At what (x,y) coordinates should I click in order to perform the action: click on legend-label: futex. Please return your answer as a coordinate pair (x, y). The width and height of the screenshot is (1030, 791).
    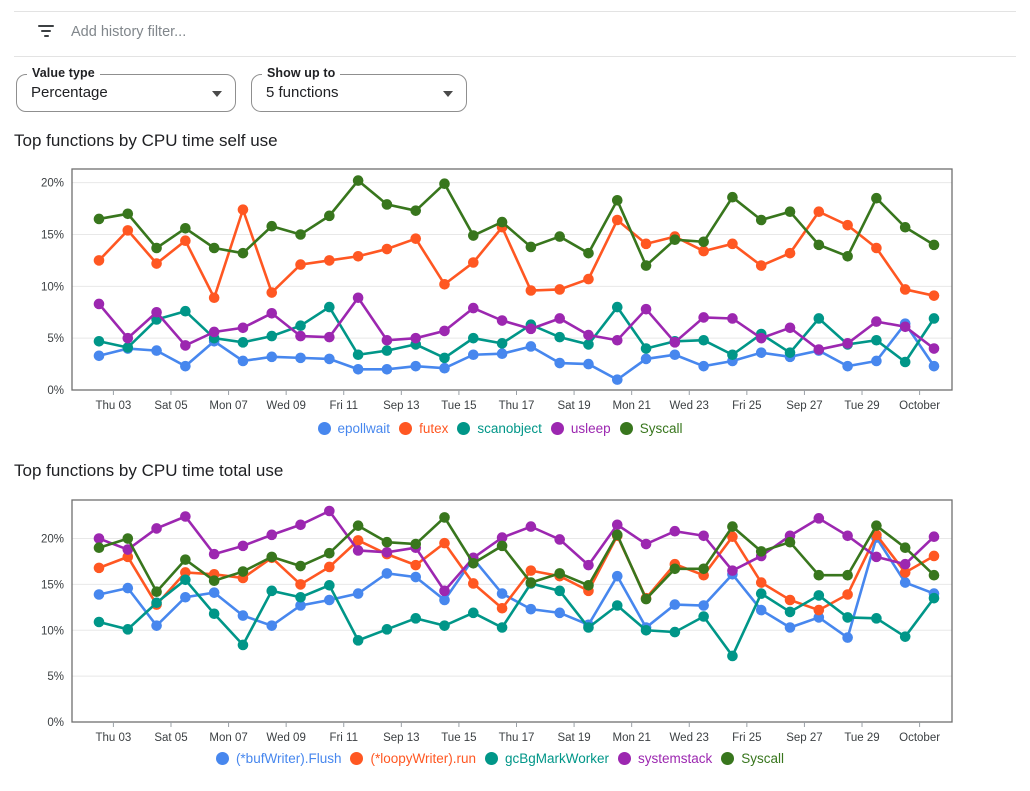
    Looking at the image, I should click on (434, 428).